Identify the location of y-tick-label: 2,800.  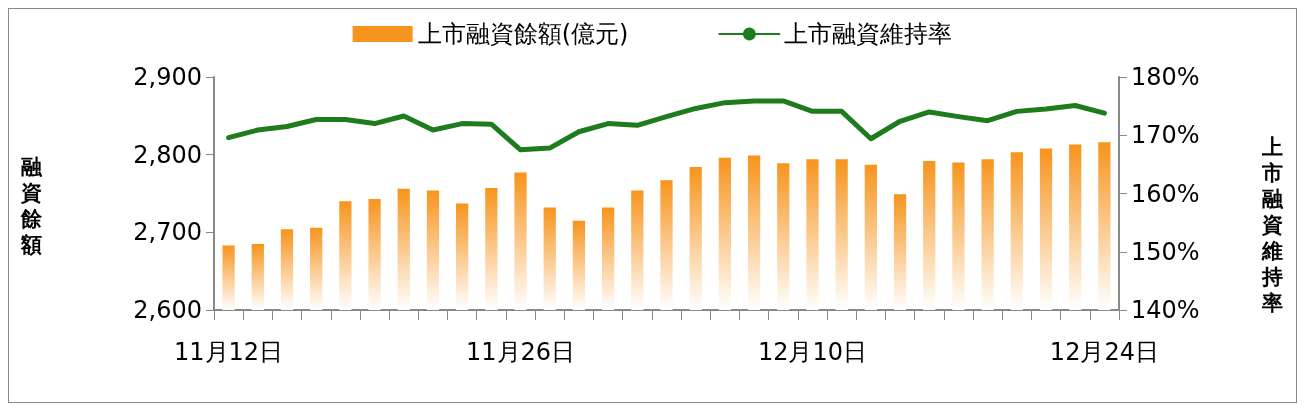
(167, 154).